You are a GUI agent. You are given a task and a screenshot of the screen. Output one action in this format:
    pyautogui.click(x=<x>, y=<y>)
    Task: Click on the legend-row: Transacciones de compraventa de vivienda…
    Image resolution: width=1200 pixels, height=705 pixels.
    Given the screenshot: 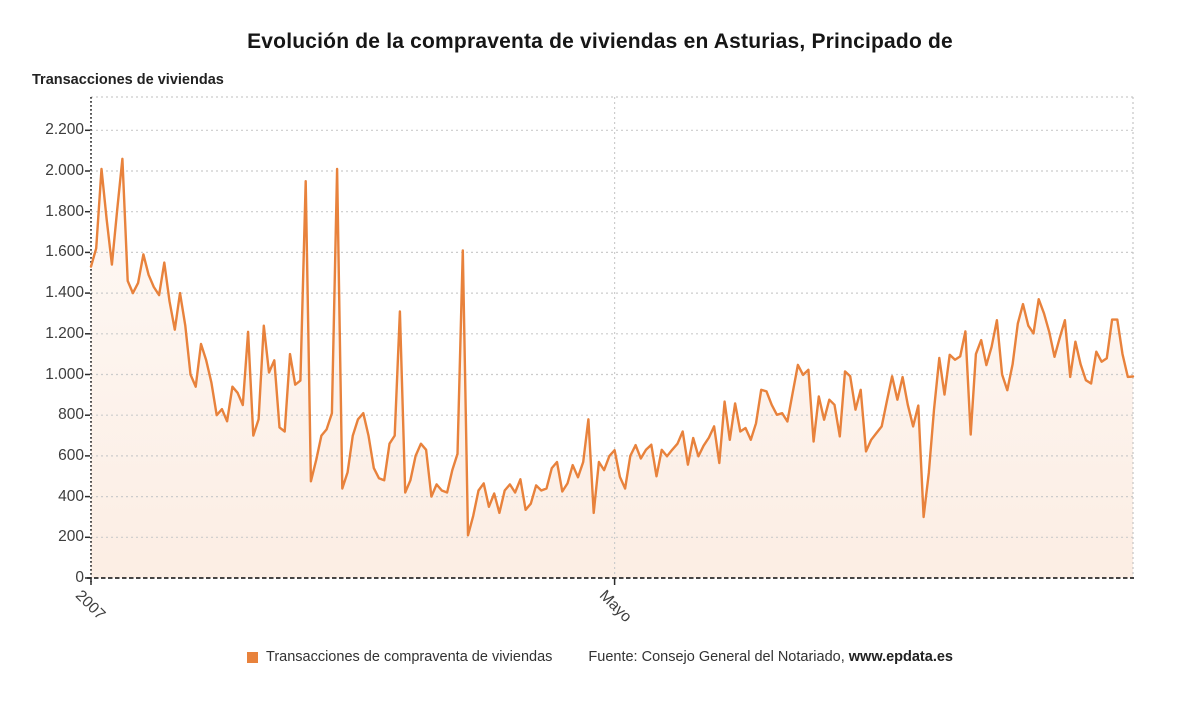 What is the action you would take?
    pyautogui.click(x=600, y=657)
    